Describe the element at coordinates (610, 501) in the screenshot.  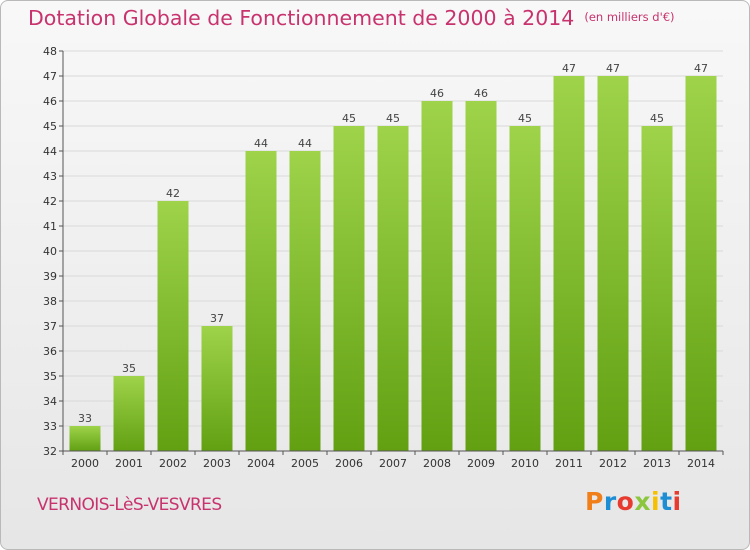
I see `logo-letter: r` at that location.